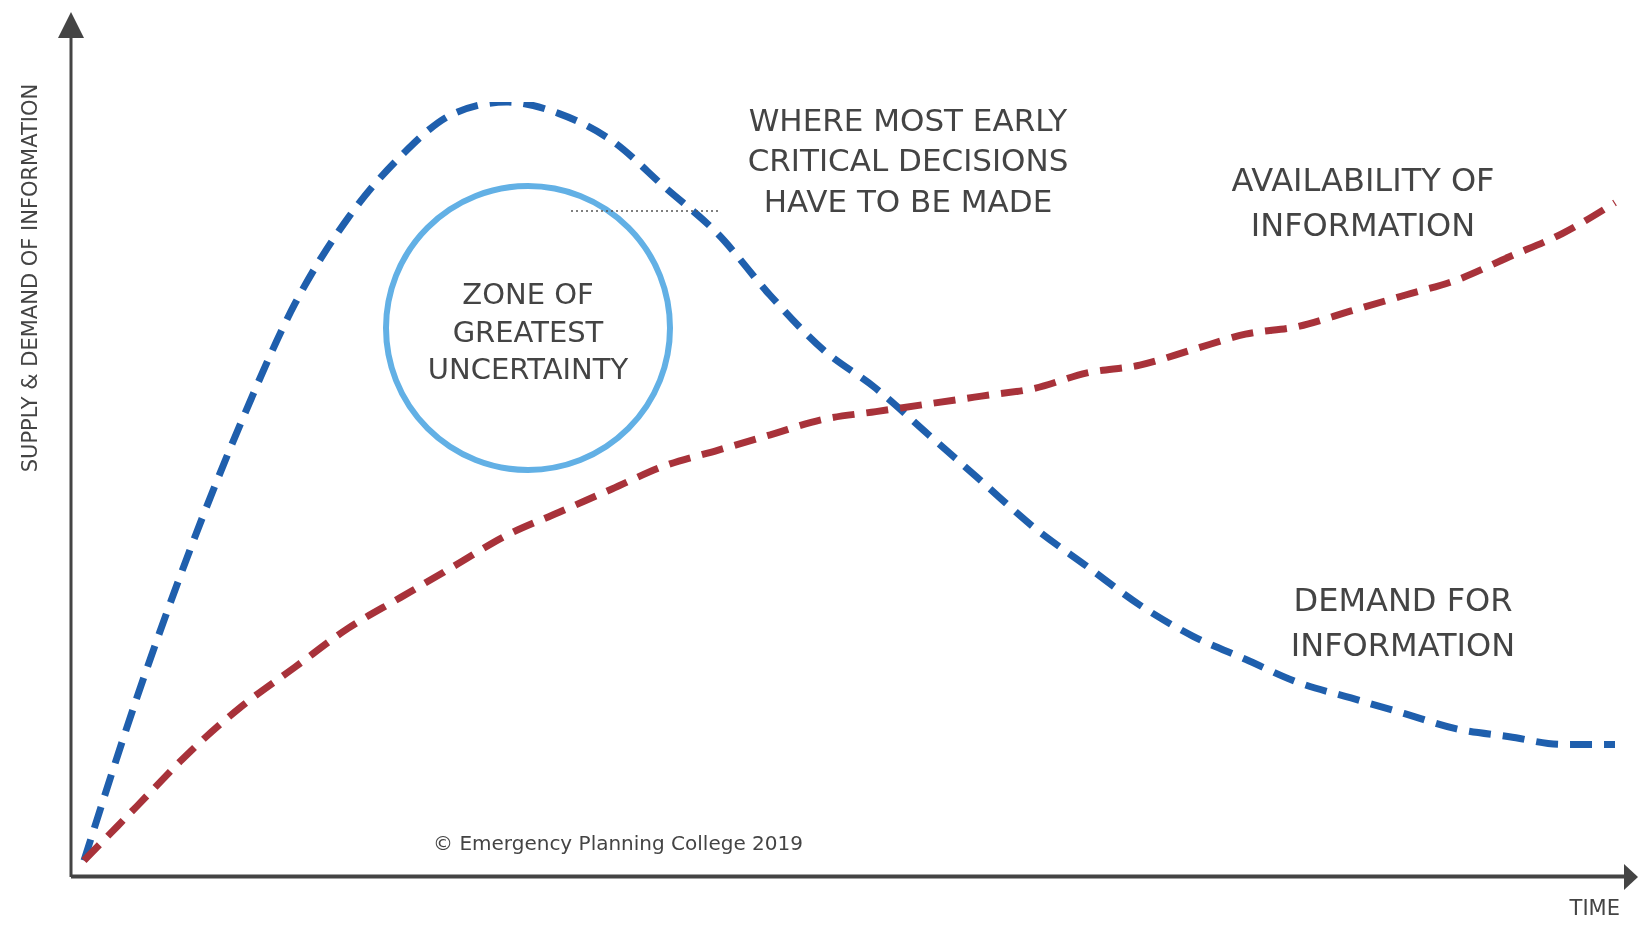  What do you see at coordinates (1403, 623) in the screenshot?
I see `series-label: DEMAND FOR INFORMATION` at bounding box center [1403, 623].